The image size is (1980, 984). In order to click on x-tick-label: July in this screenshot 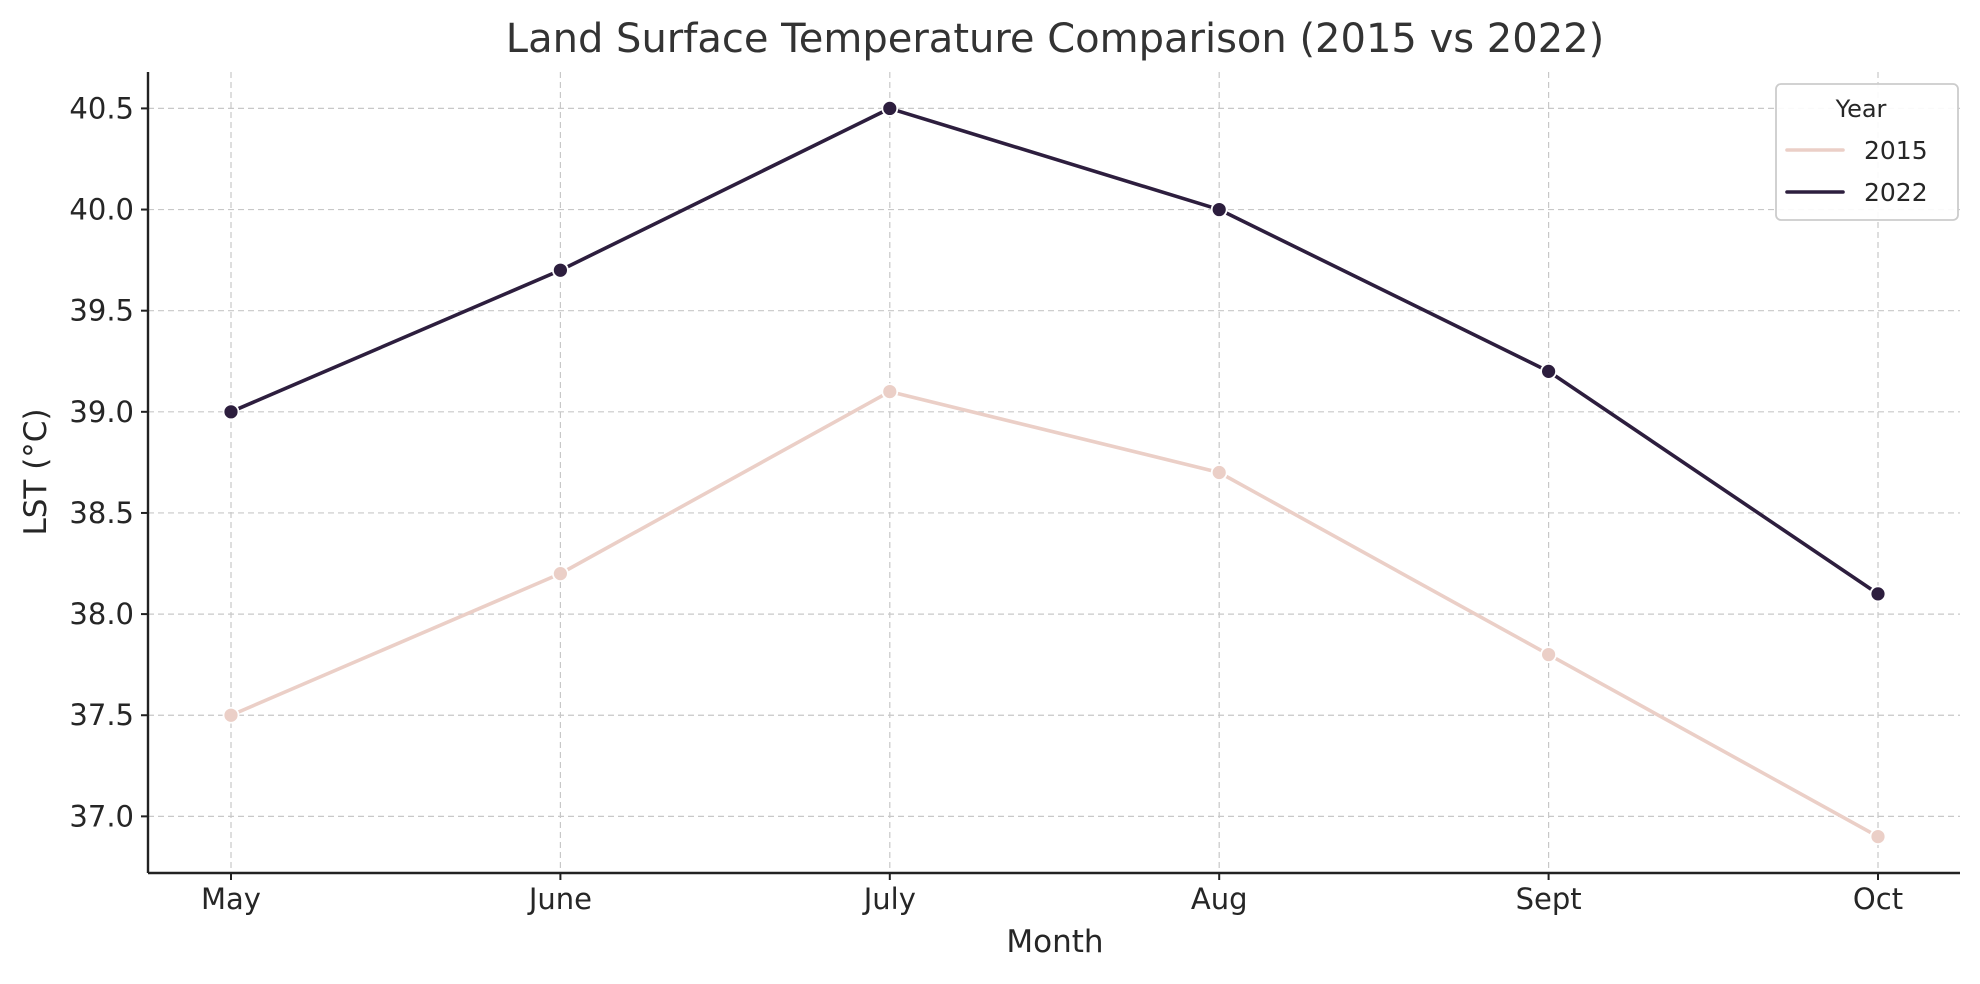, I will do `click(889, 899)`.